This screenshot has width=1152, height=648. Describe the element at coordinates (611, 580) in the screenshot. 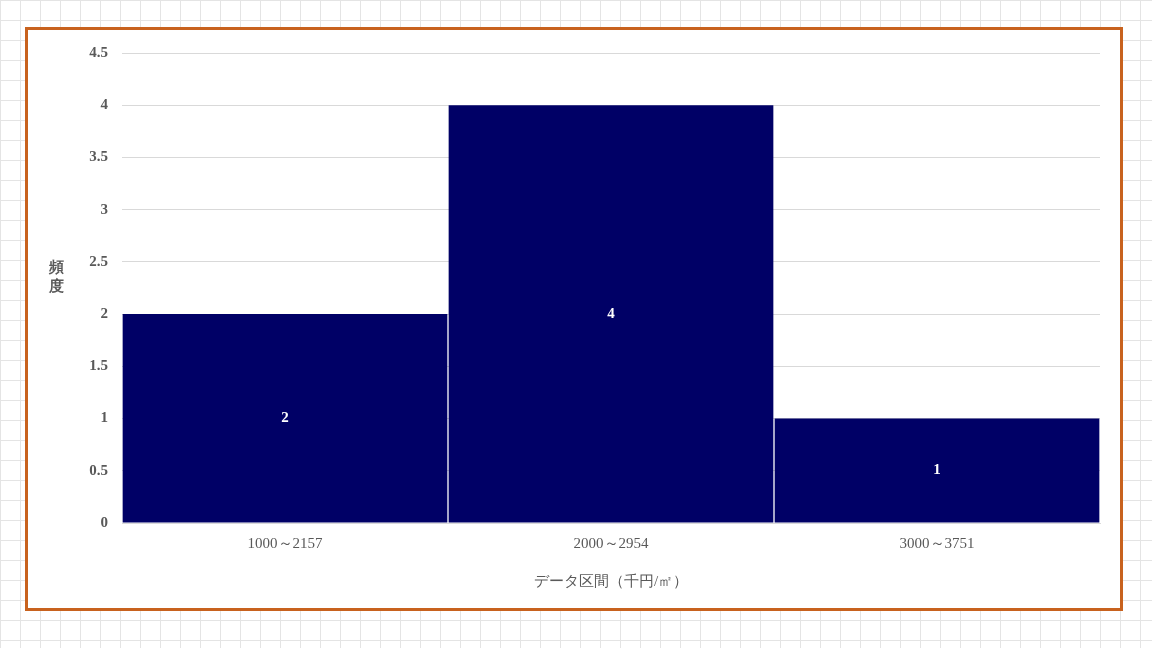

I see `x-axis-title: データ区間（千円/㎡）` at that location.